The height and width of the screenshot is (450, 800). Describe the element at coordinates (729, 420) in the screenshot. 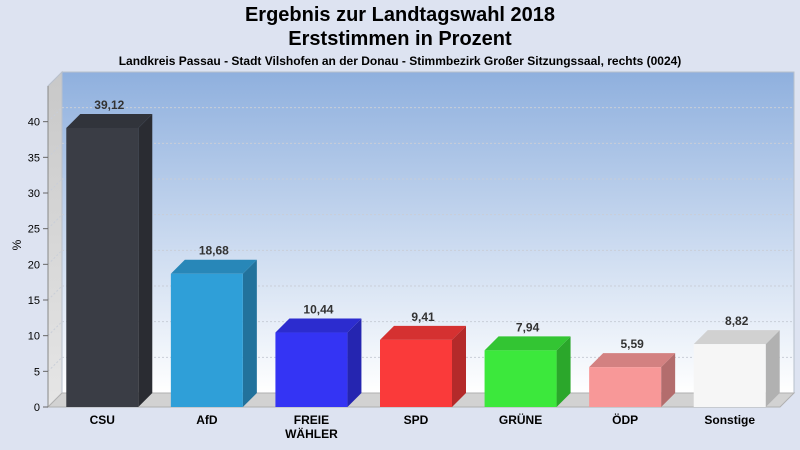

I see `x-tick-label: Sonstige` at that location.